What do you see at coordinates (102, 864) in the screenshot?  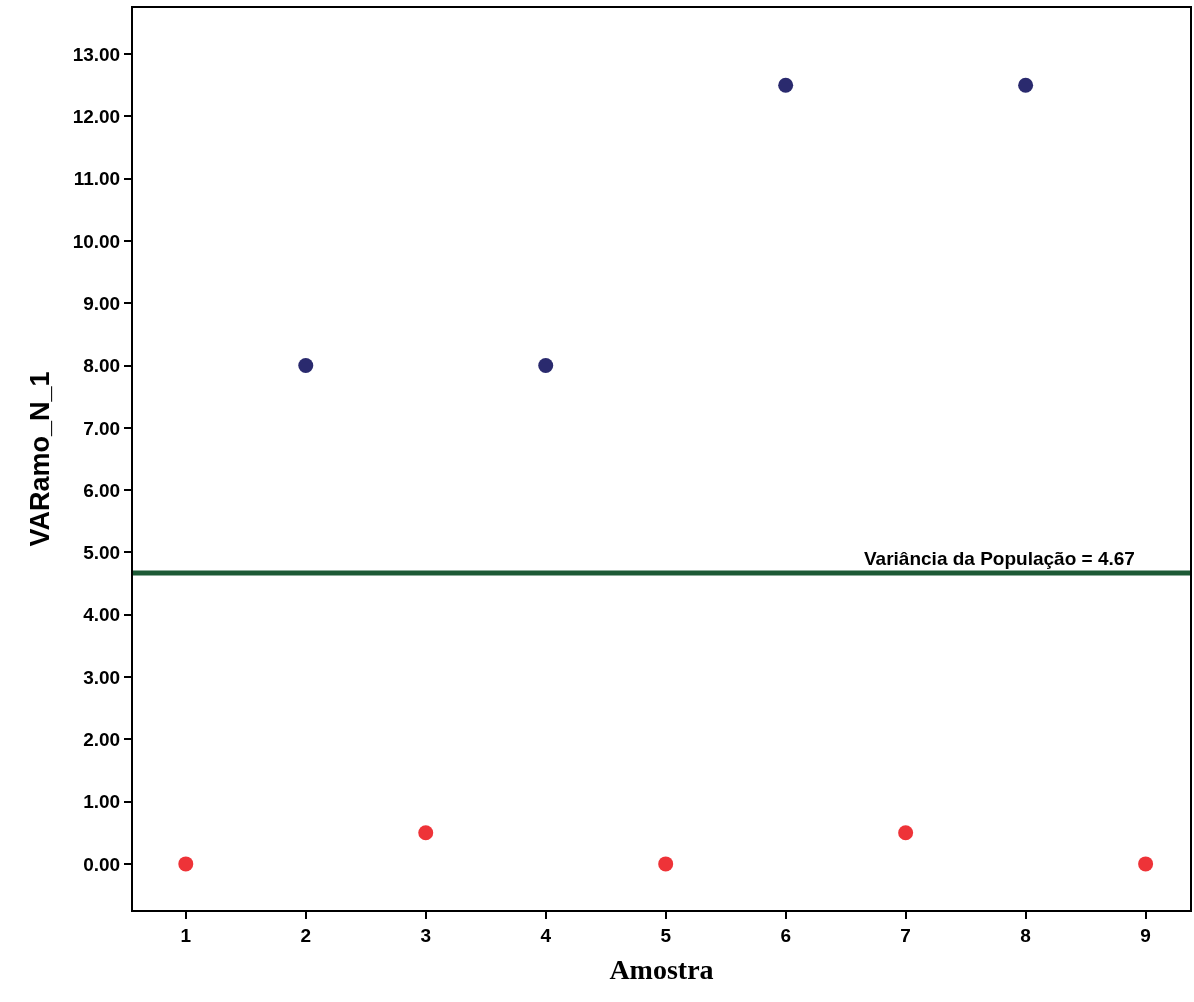 I see `y-tick-label: 0.00` at bounding box center [102, 864].